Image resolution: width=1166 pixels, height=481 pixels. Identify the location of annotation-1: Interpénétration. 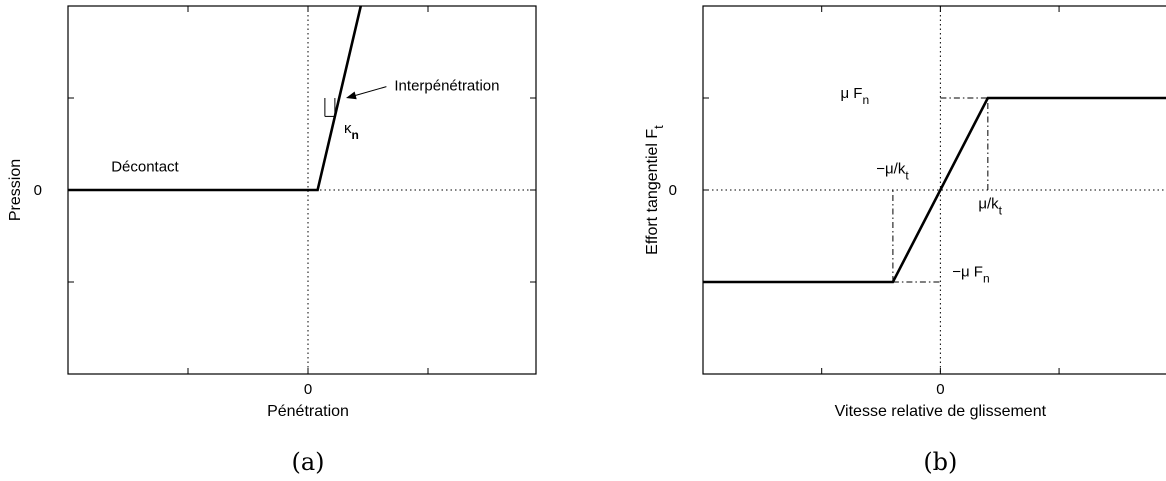
(446, 86).